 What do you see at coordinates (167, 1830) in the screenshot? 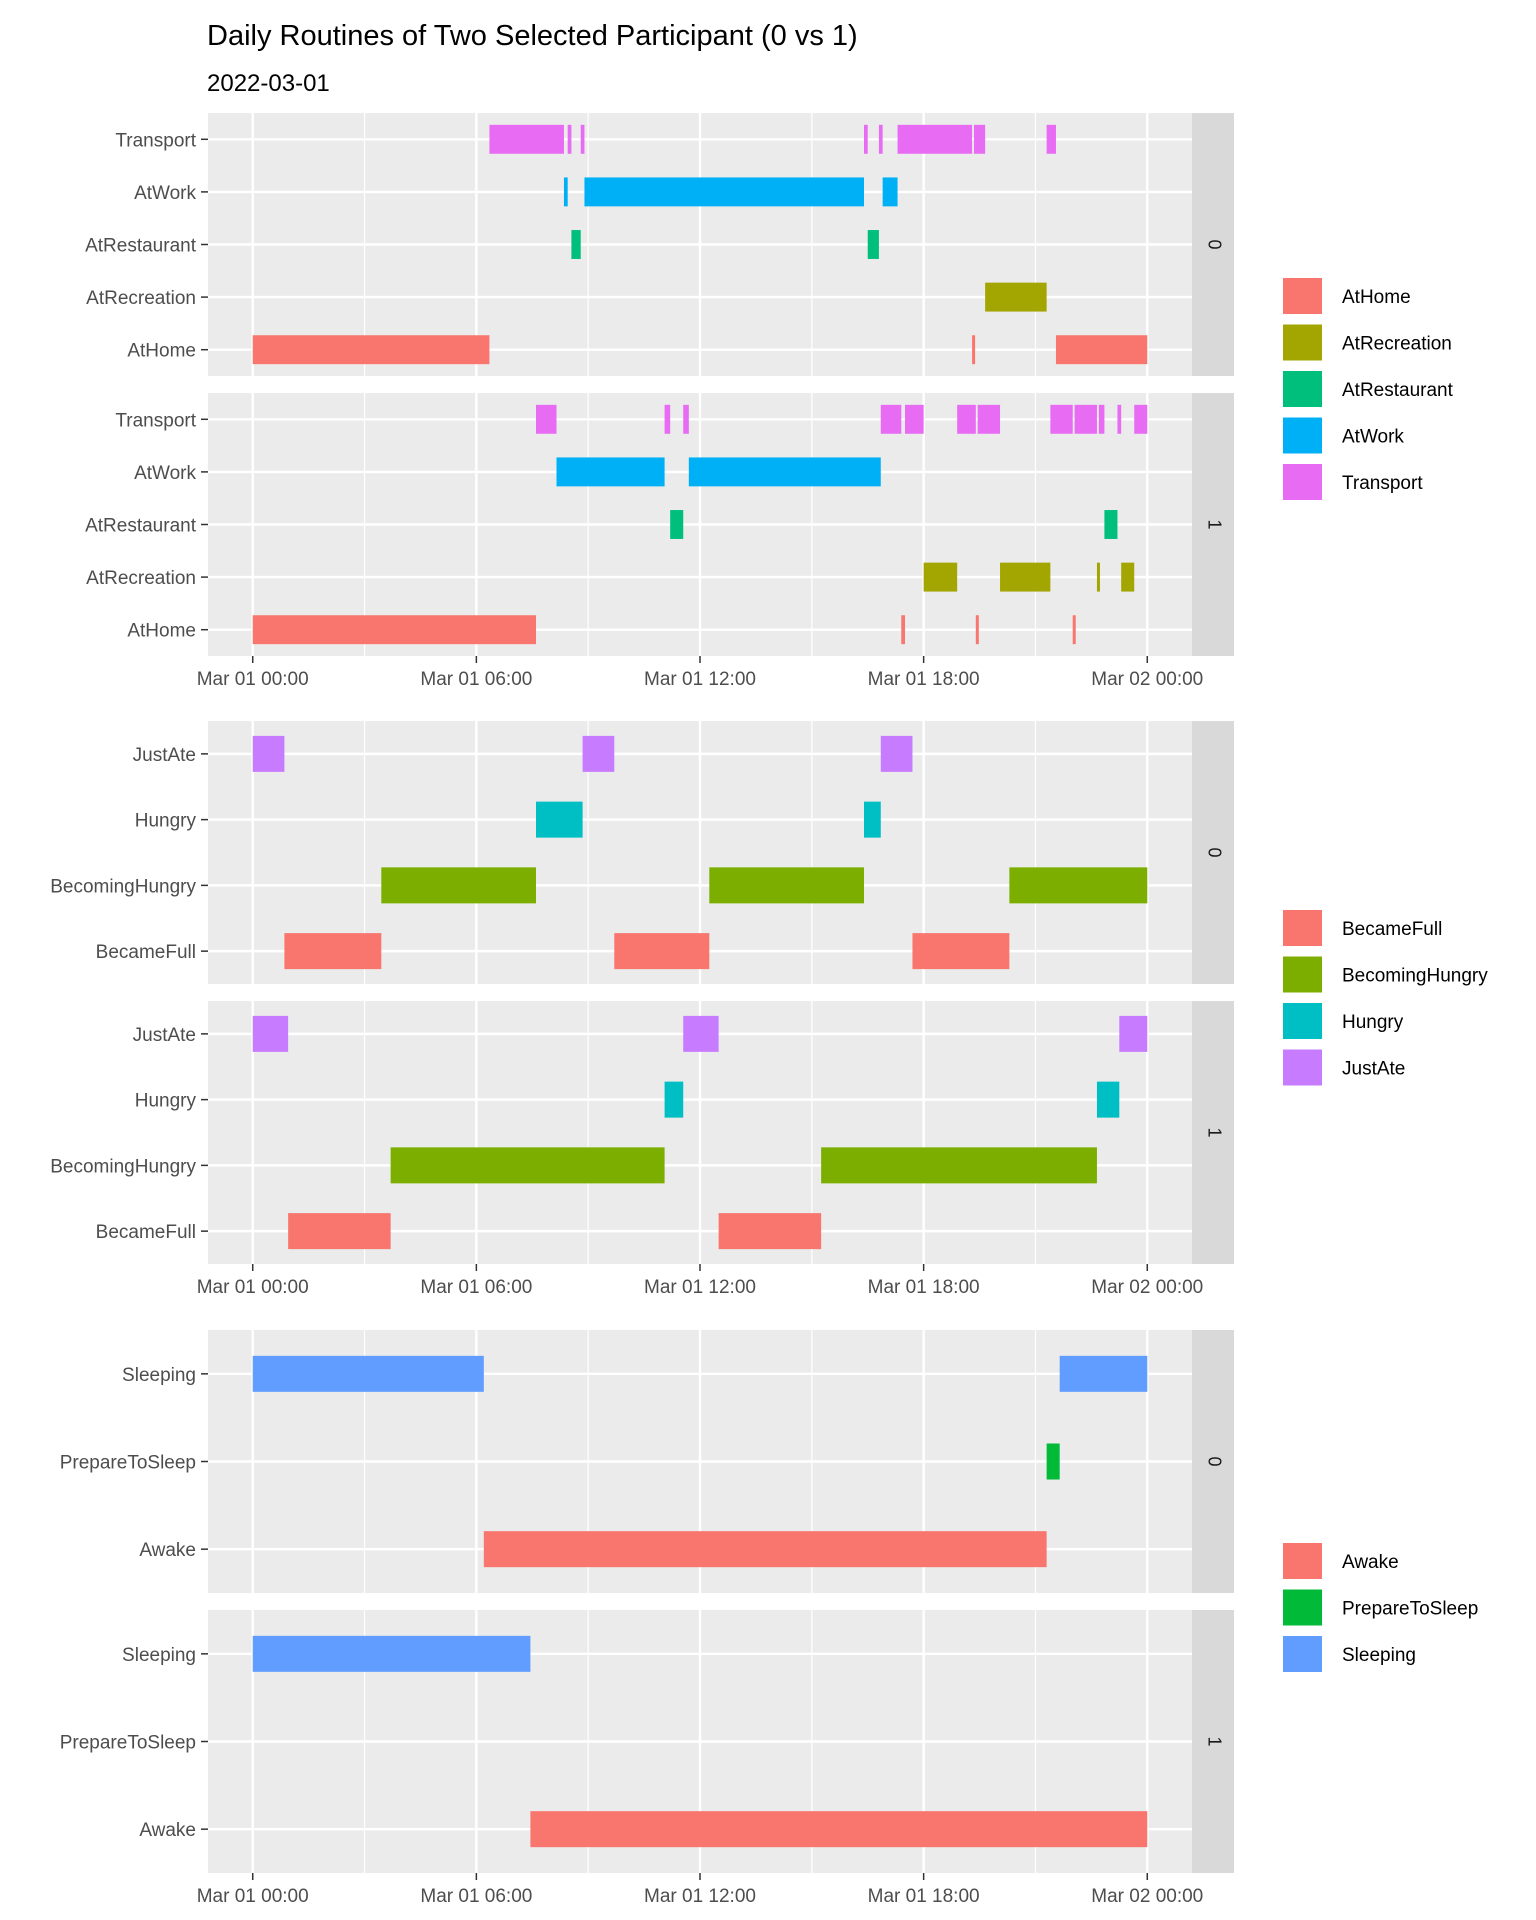
I see `y-tick-label: Awake` at bounding box center [167, 1830].